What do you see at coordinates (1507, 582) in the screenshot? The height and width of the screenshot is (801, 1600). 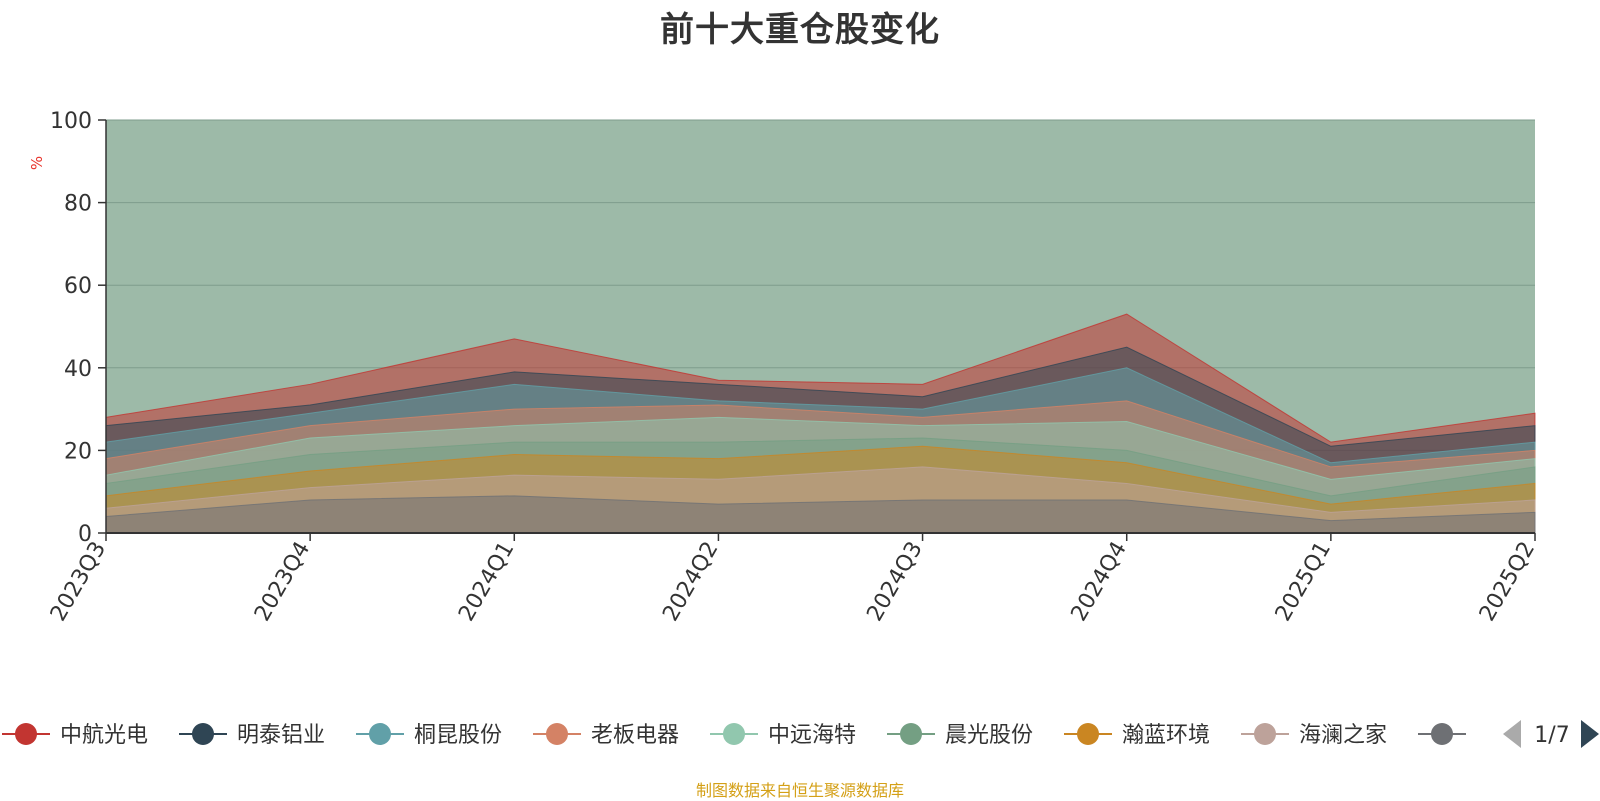 I see `x-tick-label: 2025Q2` at bounding box center [1507, 582].